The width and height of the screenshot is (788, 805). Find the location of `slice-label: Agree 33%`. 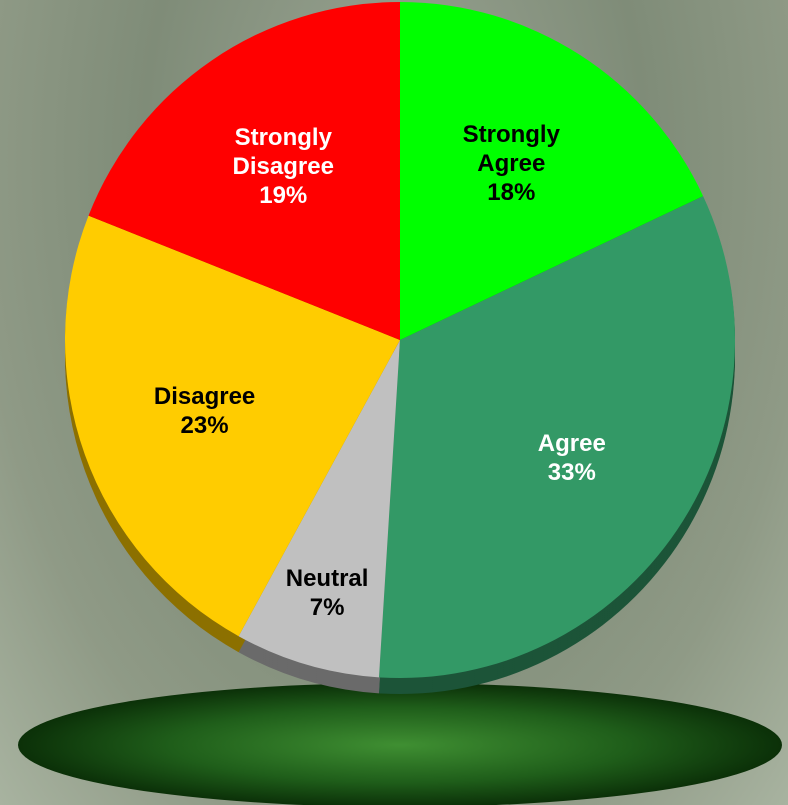

slice-label: Agree 33% is located at coordinates (572, 458).